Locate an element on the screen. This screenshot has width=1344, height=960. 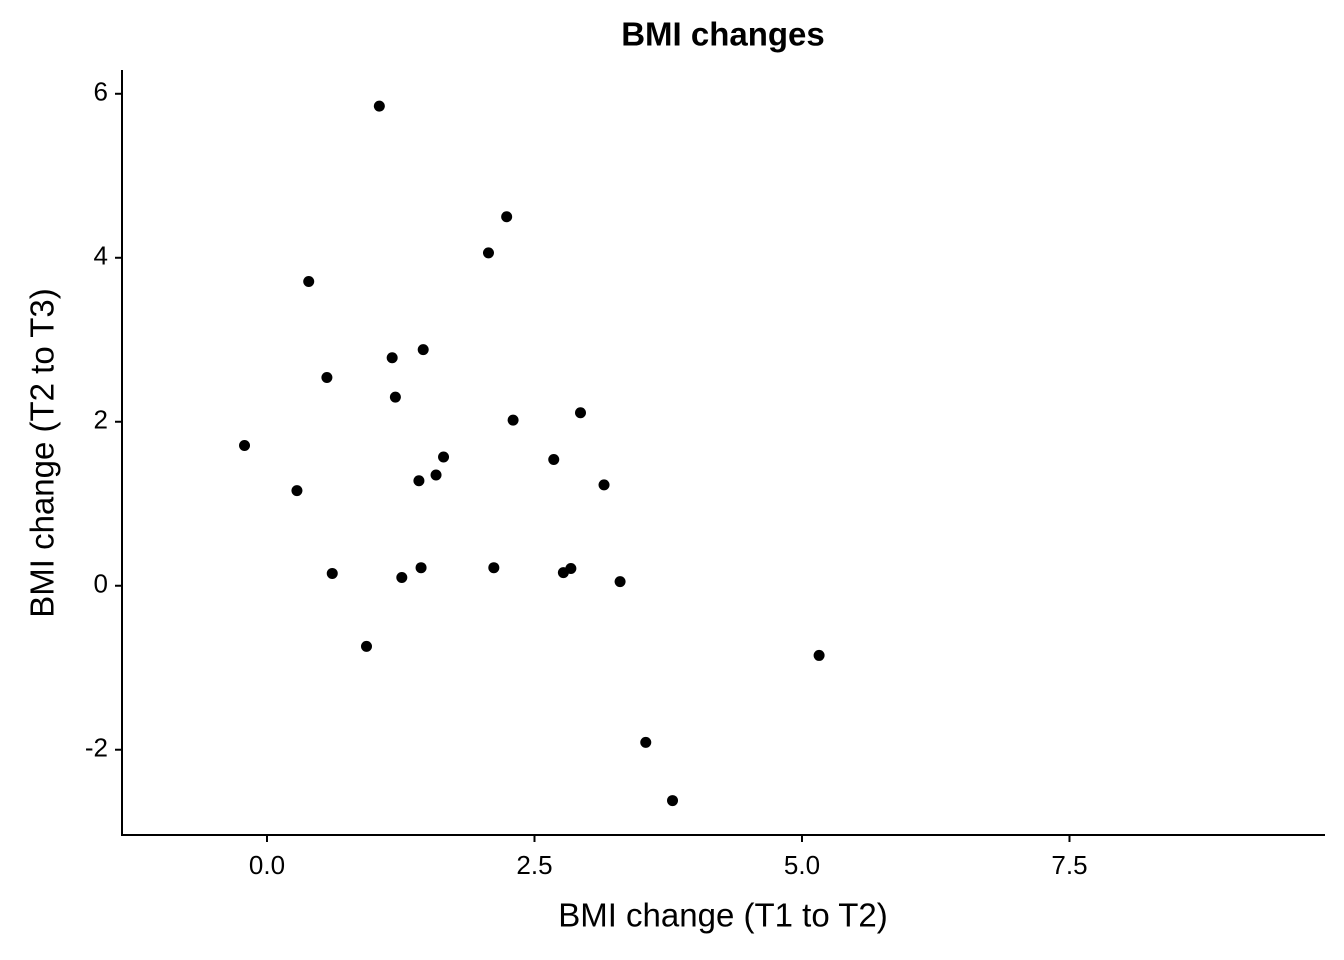
y-tick-label: 4 is located at coordinates (101, 256).